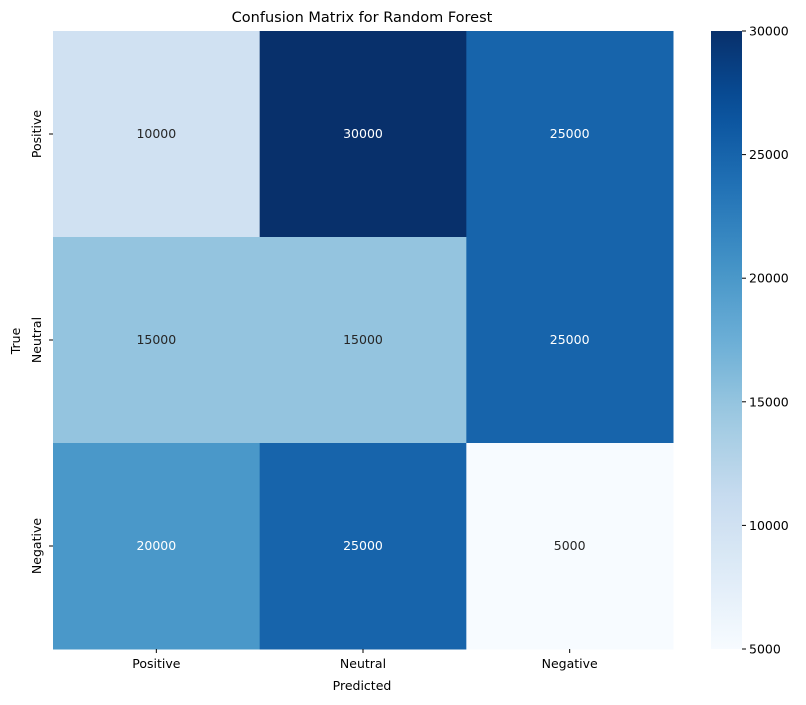  I want to click on colorbar-tick-label: 25000, so click(769, 154).